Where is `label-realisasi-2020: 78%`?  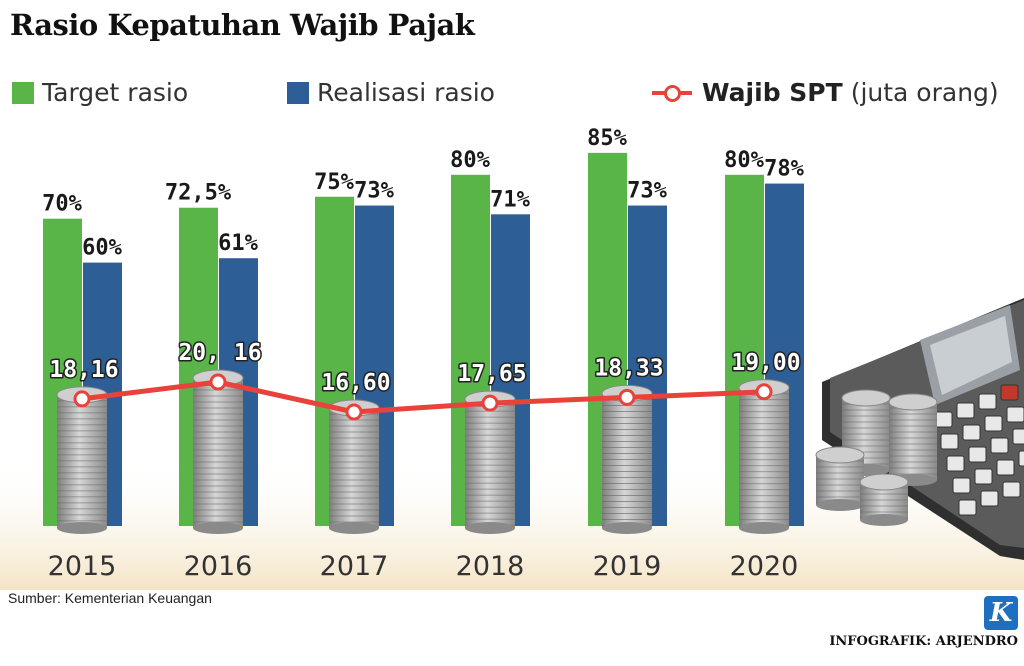 label-realisasi-2020: 78% is located at coordinates (784, 169).